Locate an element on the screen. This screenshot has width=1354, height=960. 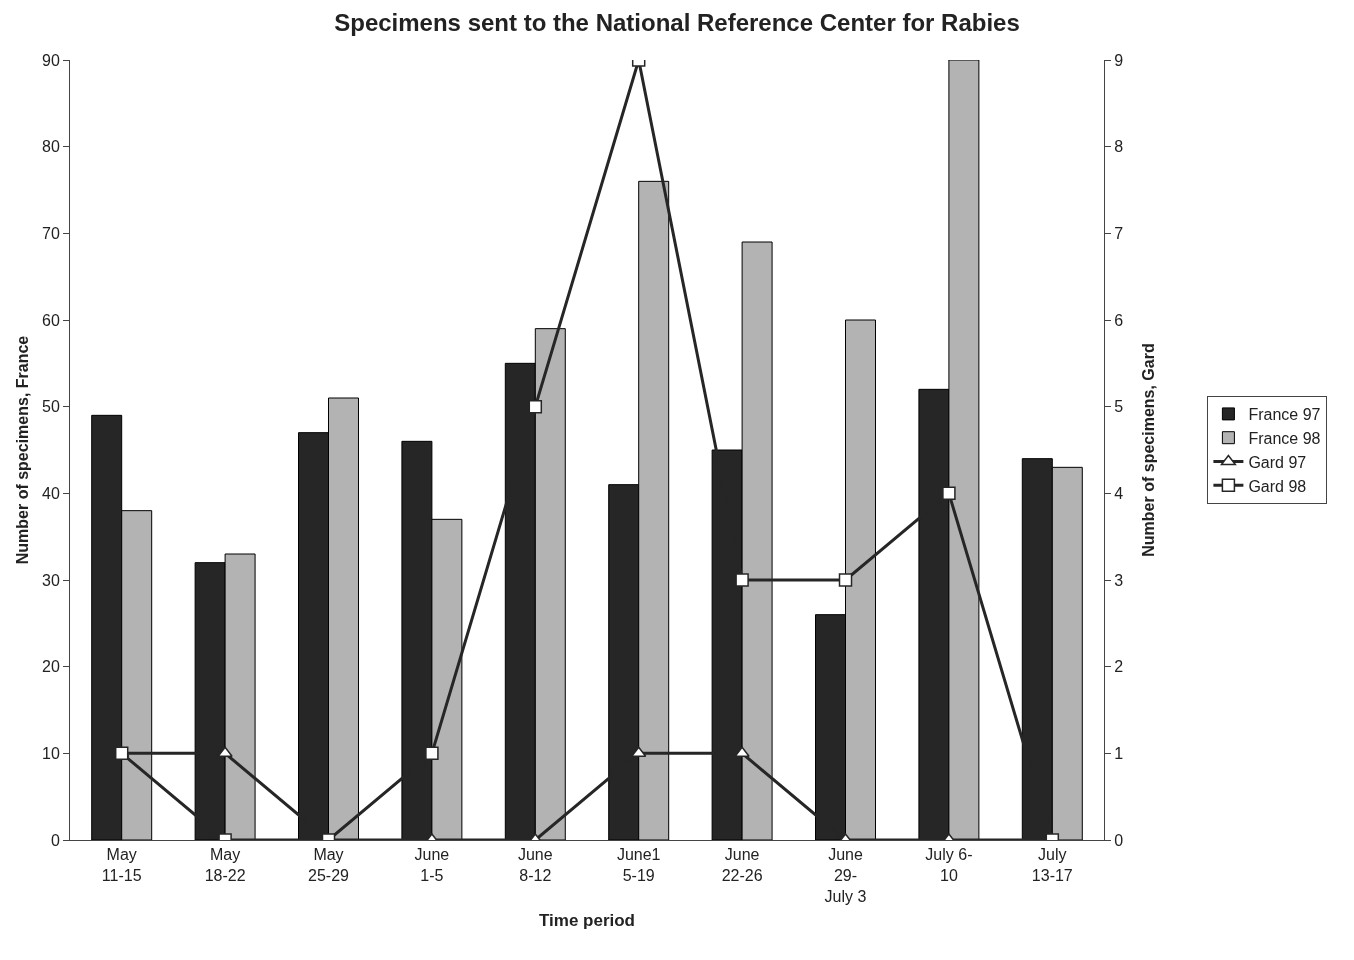
y2-tick-label: 6 is located at coordinates (1119, 320).